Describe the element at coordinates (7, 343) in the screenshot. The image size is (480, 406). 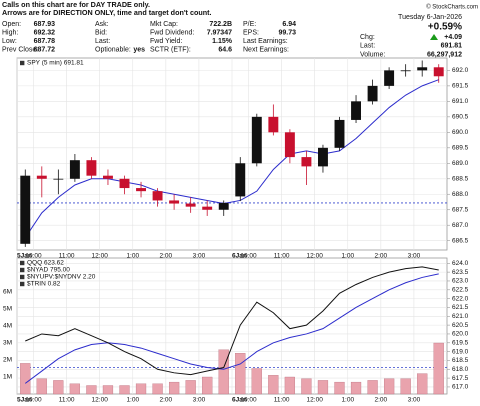
I see `y2-tick-label: 3M` at that location.